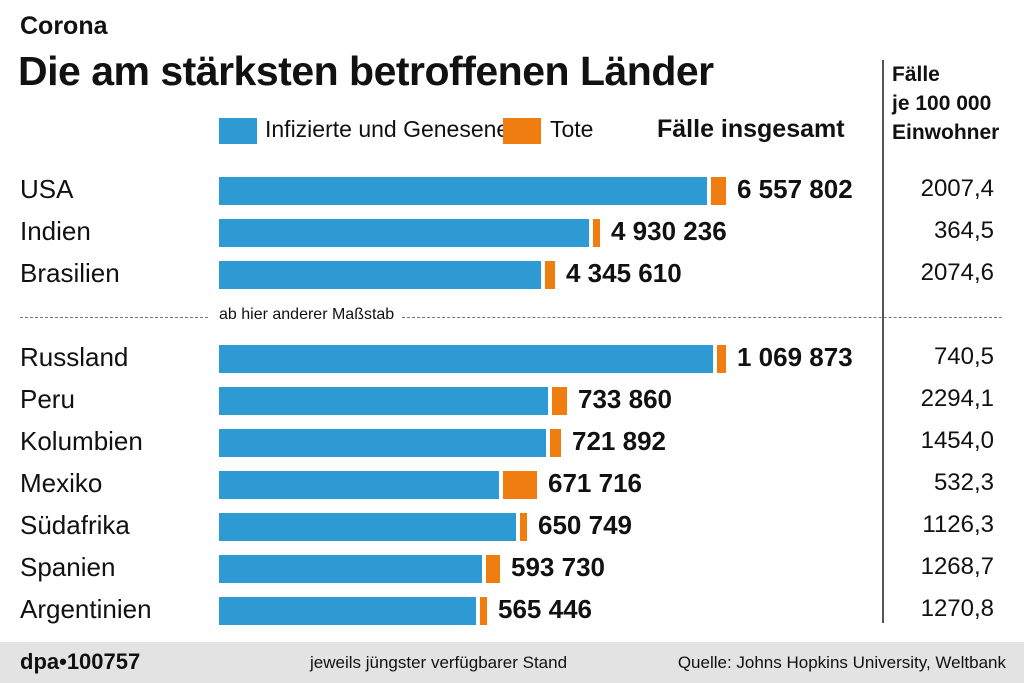 Image resolution: width=1024 pixels, height=683 pixels. Describe the element at coordinates (80, 661) in the screenshot. I see `agency-credit: dpa•100757` at that location.